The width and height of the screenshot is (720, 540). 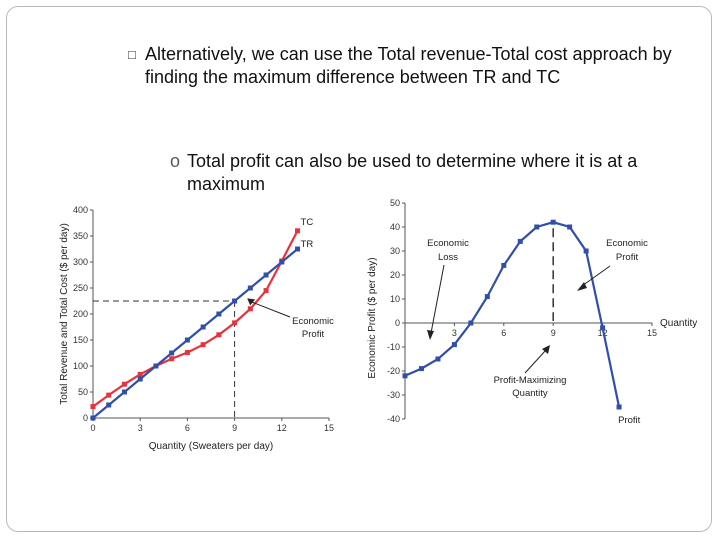 I want to click on y-tick-label: 10, so click(x=395, y=299).